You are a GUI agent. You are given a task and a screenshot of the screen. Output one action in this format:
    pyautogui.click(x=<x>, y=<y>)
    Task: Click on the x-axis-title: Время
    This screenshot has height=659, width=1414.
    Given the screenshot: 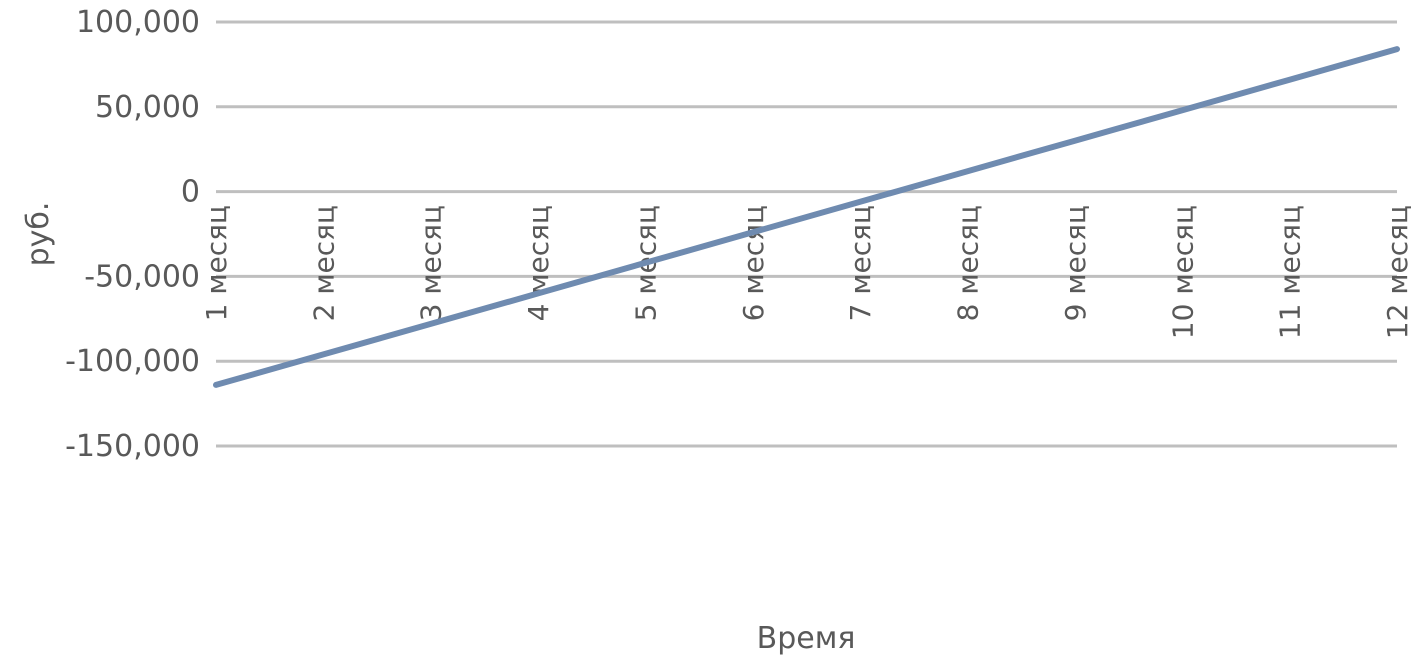 What is the action you would take?
    pyautogui.click(x=806, y=638)
    